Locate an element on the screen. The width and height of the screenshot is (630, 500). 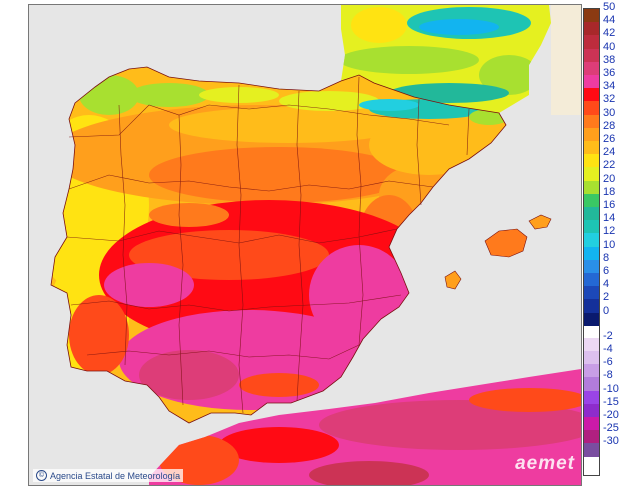
legend-label-pos-18: 10 is located at coordinates (609, 244).